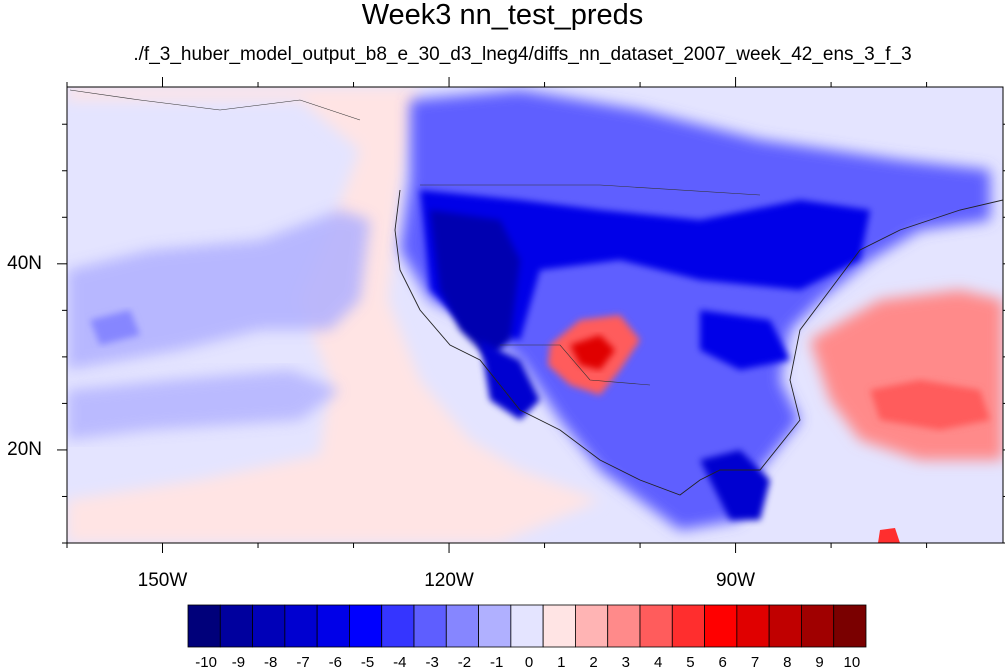 The height and width of the screenshot is (672, 1005). Describe the element at coordinates (626, 662) in the screenshot. I see `colorbar-label: 3` at that location.